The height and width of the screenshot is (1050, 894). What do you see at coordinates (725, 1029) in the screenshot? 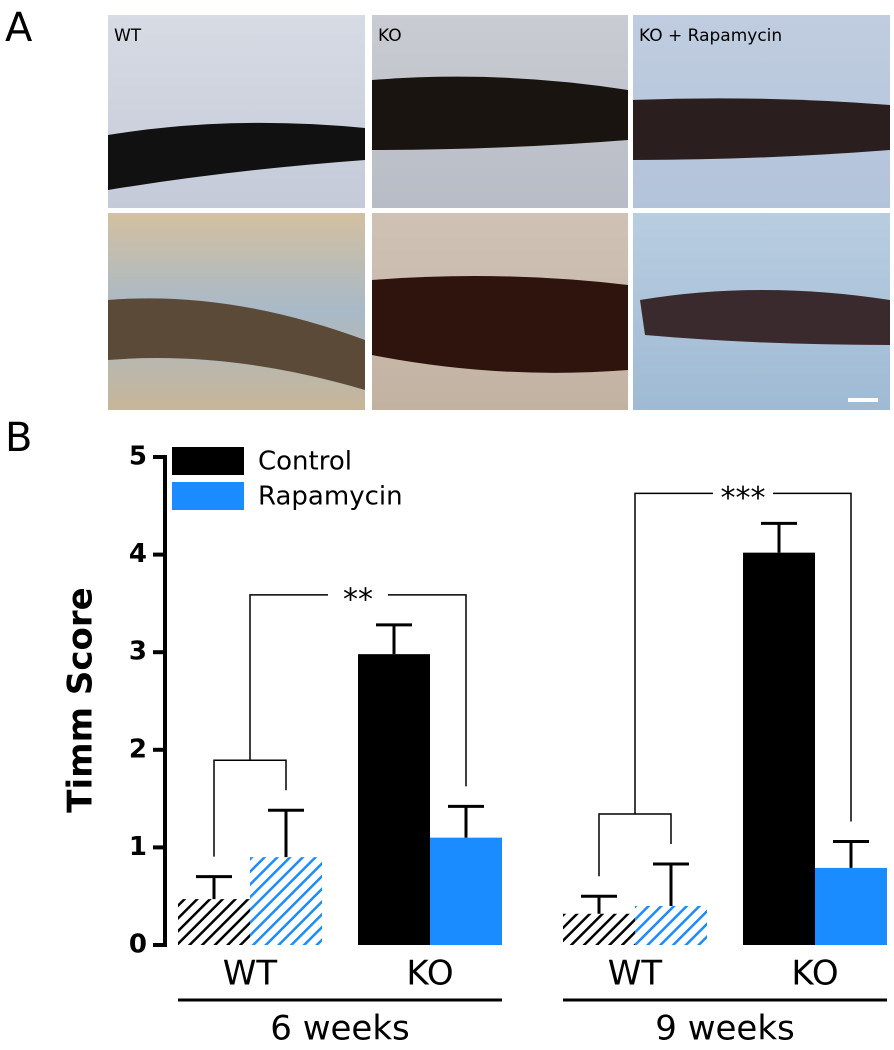
I see `group-label: 9 weeks` at bounding box center [725, 1029].